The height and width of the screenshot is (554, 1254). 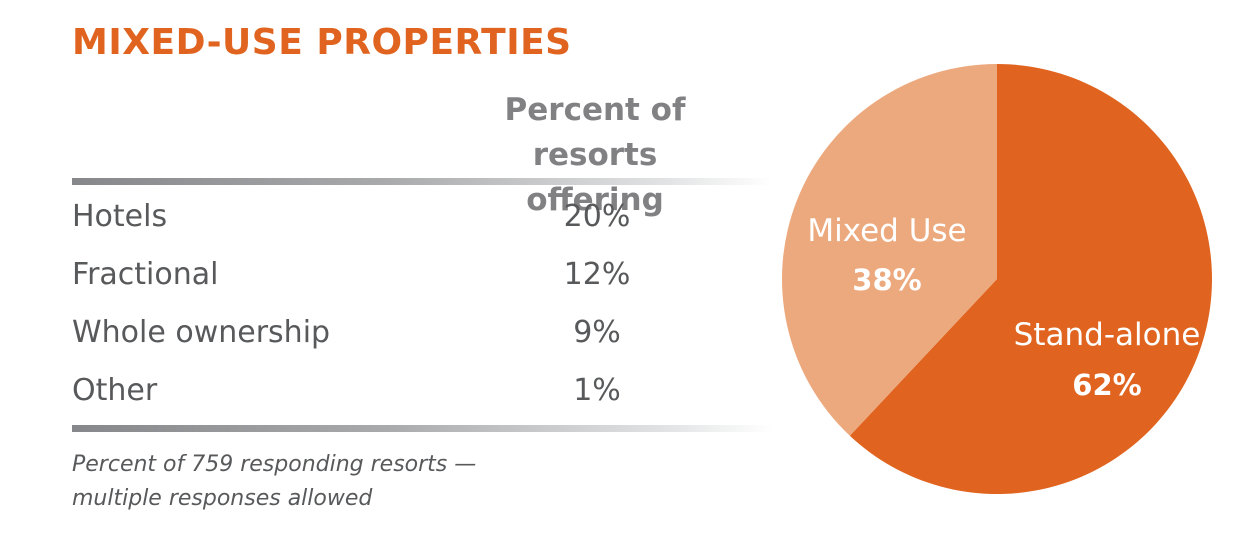 What do you see at coordinates (145, 274) in the screenshot?
I see `row-label-fractional: Fractional` at bounding box center [145, 274].